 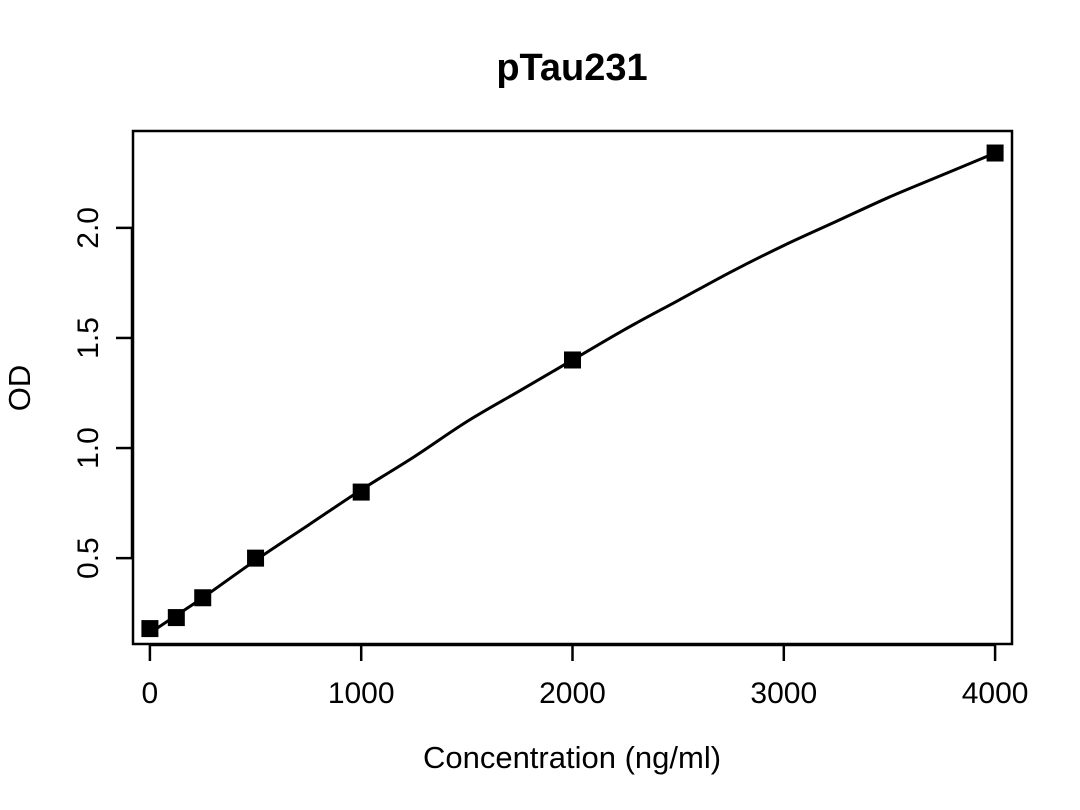 What do you see at coordinates (88, 228) in the screenshot?
I see `y-tick-label: 2.0` at bounding box center [88, 228].